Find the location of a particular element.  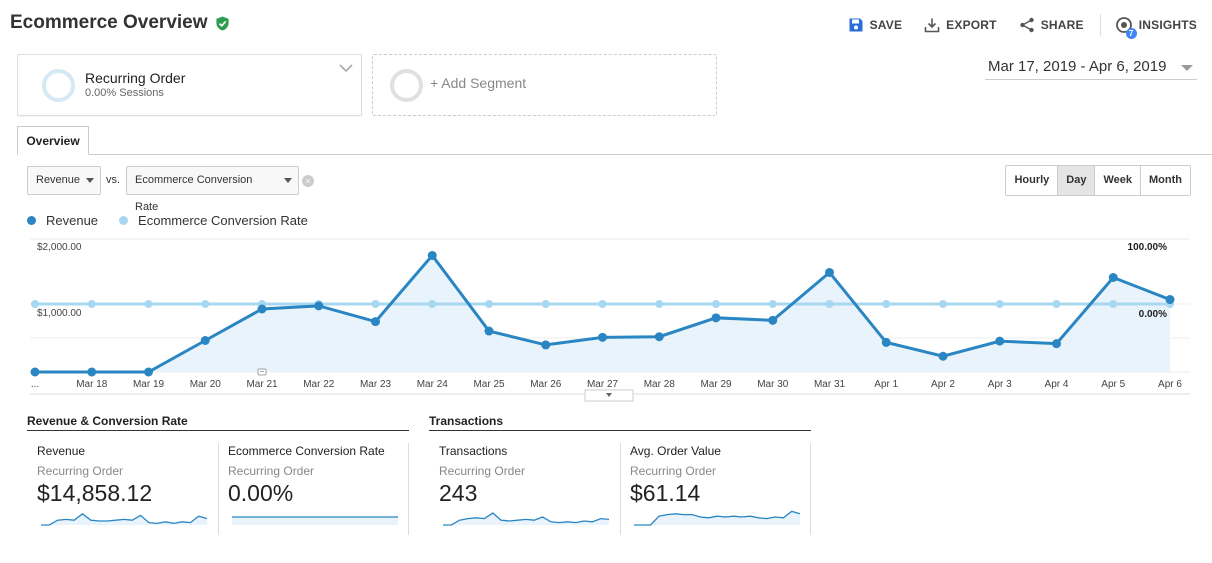

granularity-hourly: Hourly is located at coordinates (1032, 180).